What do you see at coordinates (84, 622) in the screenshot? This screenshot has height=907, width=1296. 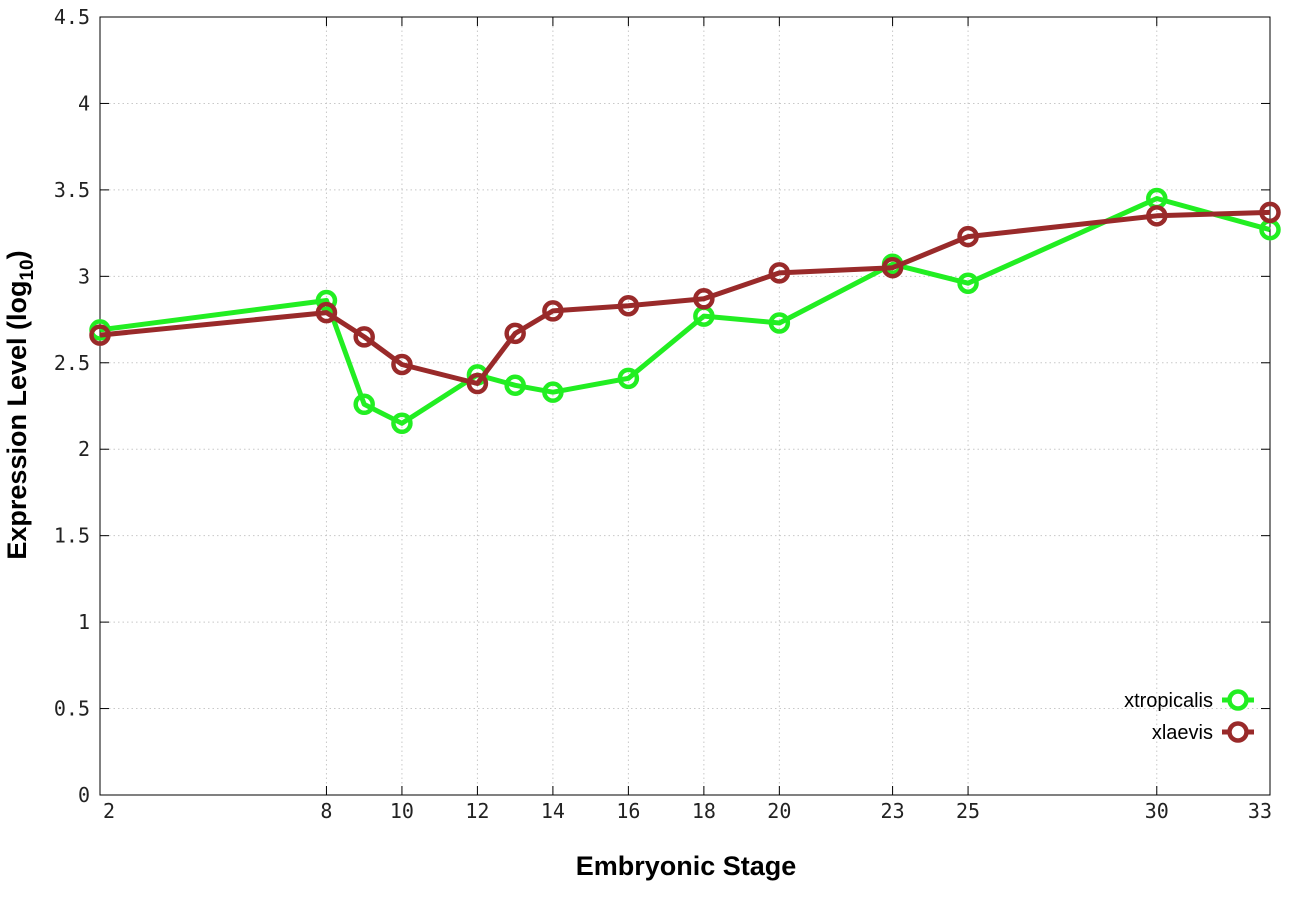 I see `y-tick-label: 1` at bounding box center [84, 622].